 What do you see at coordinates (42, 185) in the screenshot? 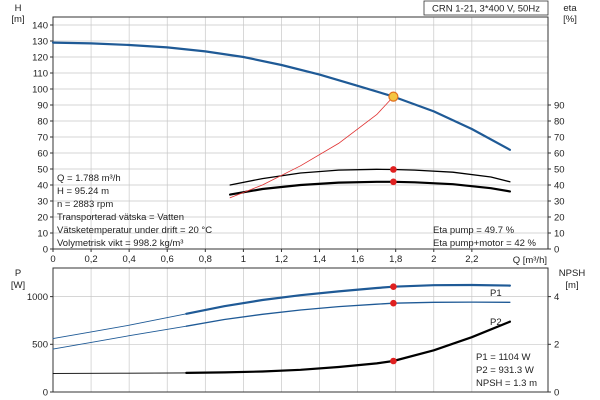
I see `left-tick-label: 40` at bounding box center [42, 185].